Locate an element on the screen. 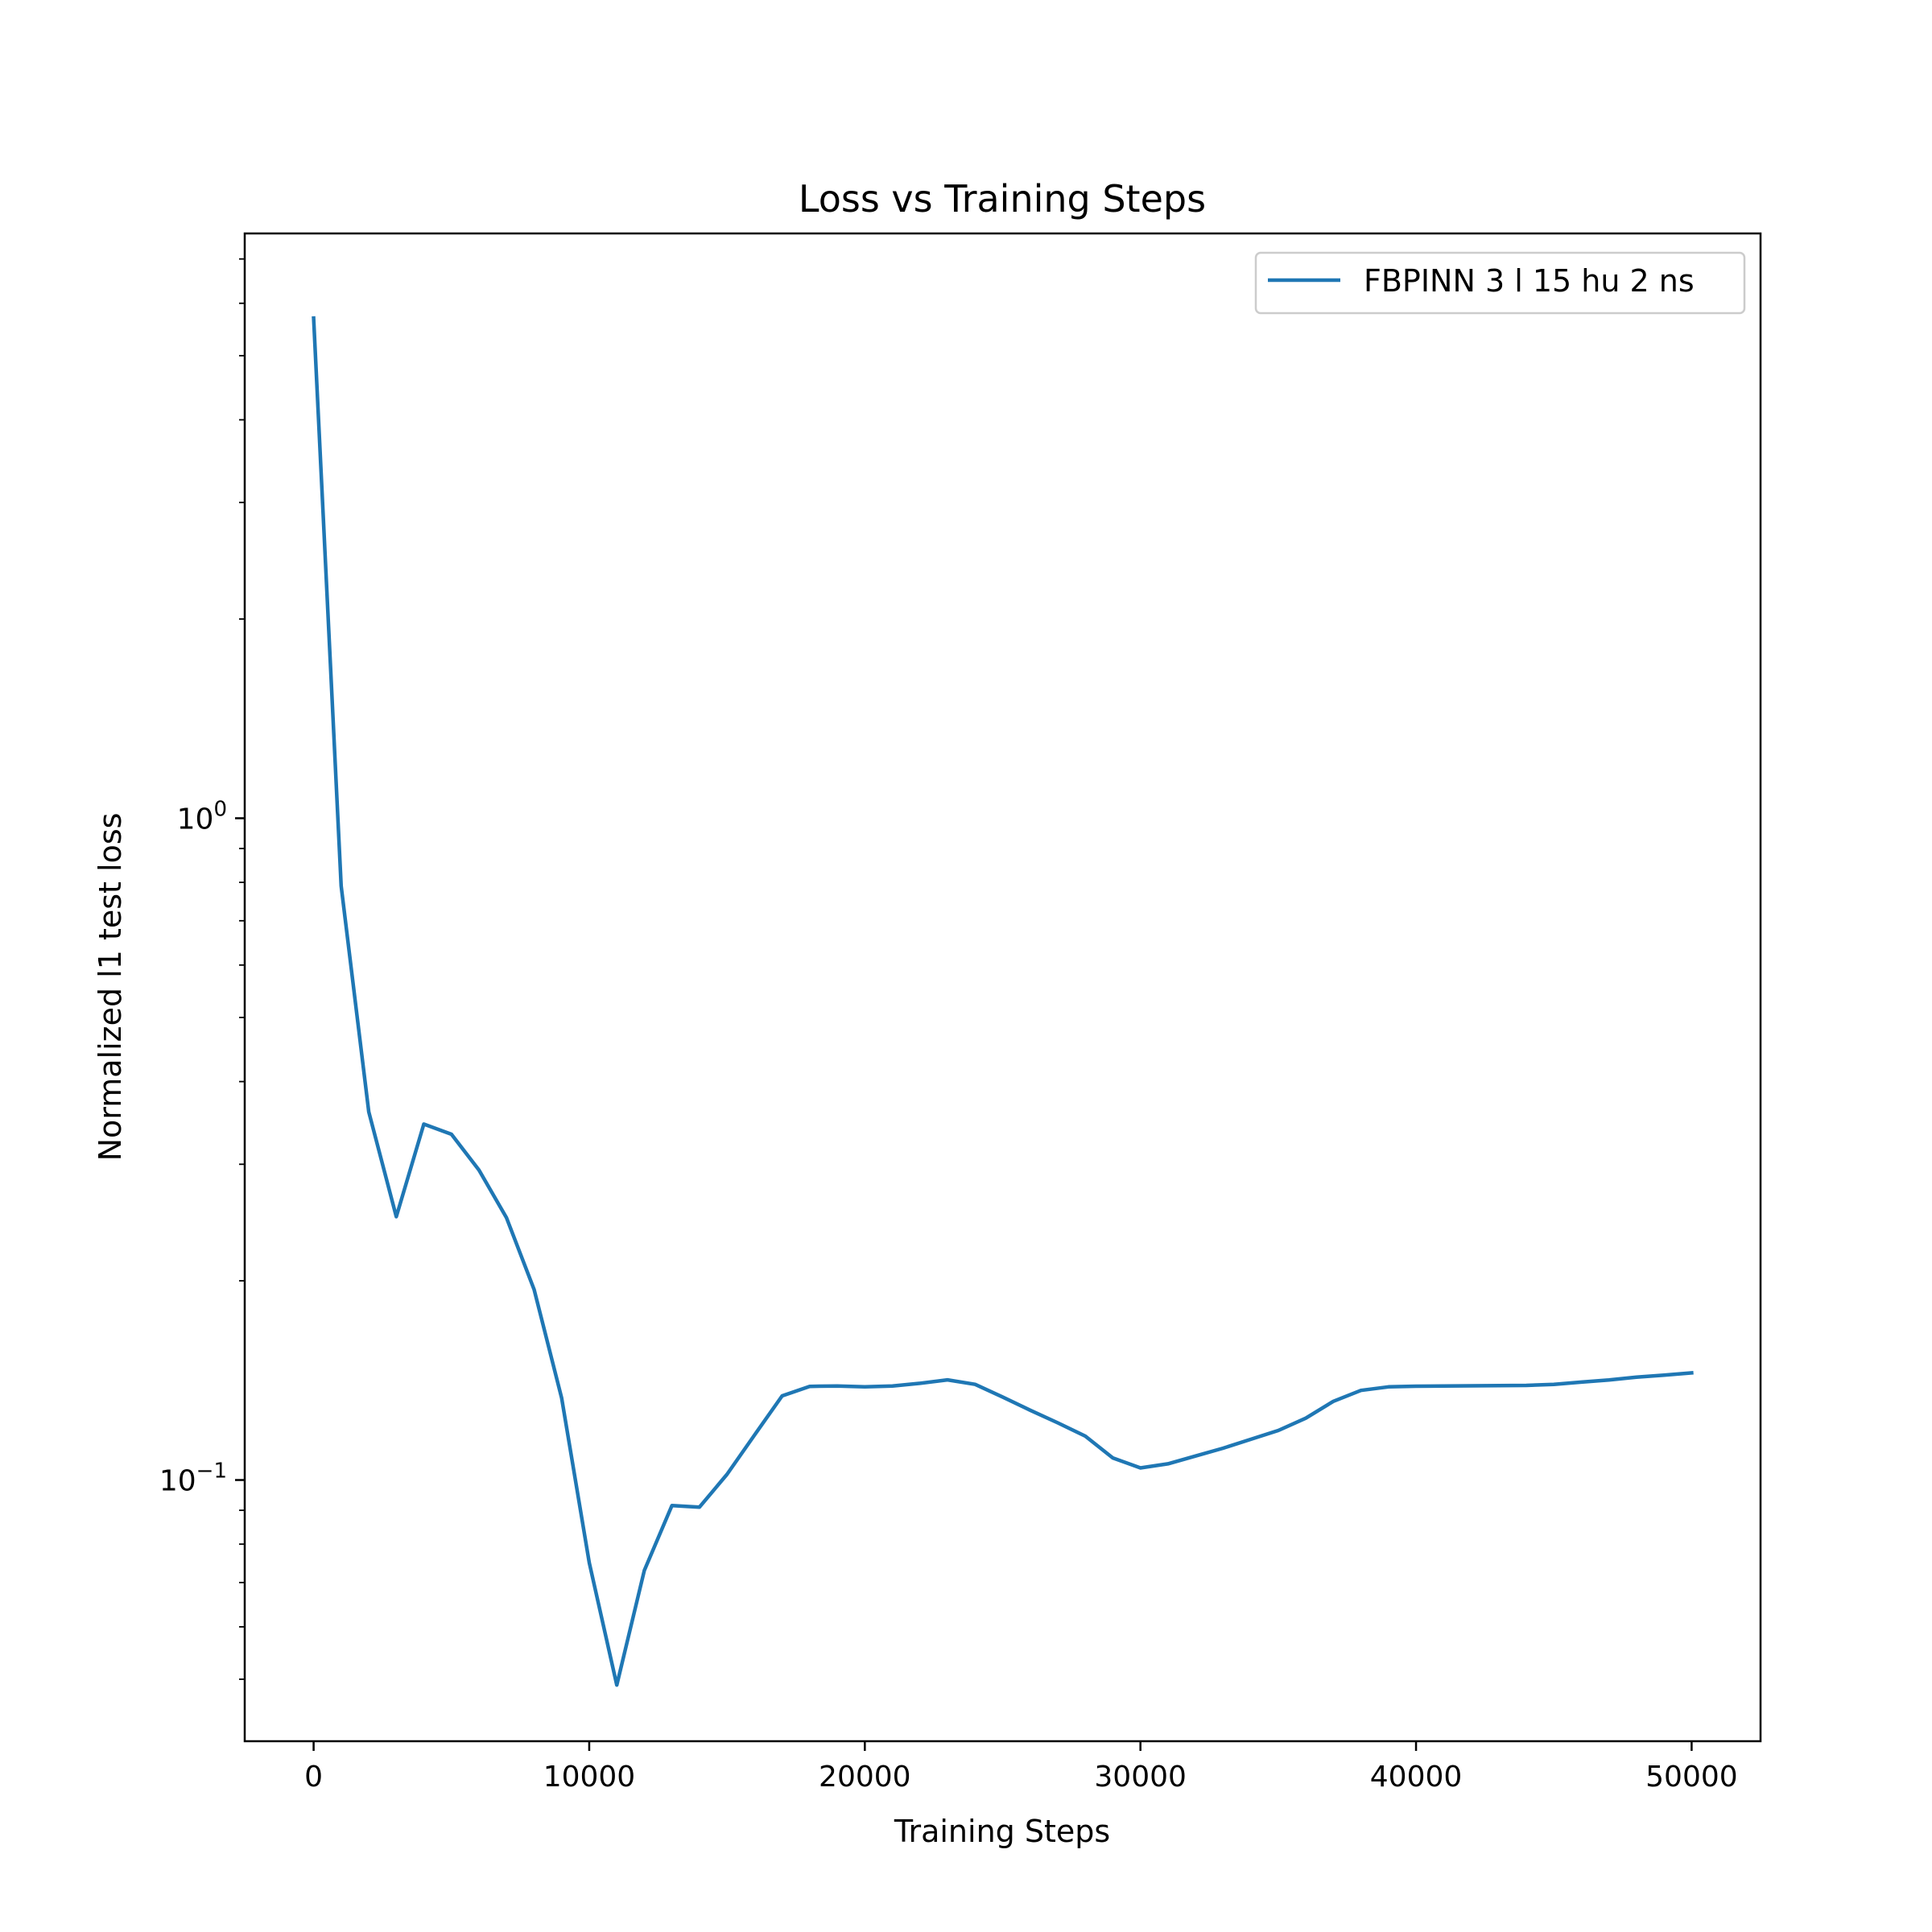  x-tick-label: 10000 is located at coordinates (589, 1777).